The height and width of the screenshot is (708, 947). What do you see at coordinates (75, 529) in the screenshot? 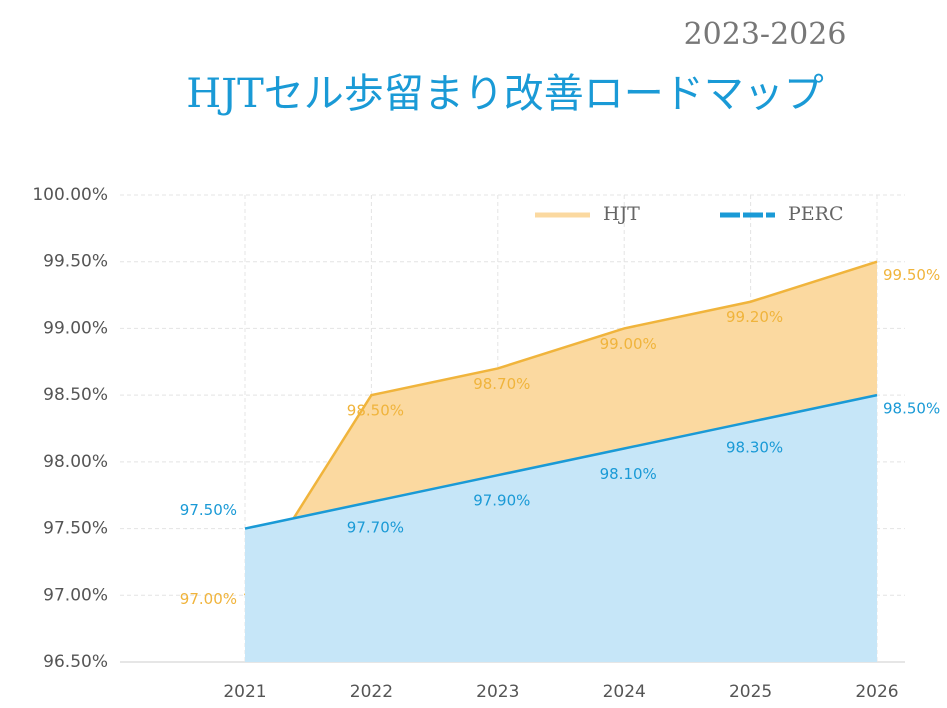
I see `y-tick-label: 97.50%` at bounding box center [75, 529].